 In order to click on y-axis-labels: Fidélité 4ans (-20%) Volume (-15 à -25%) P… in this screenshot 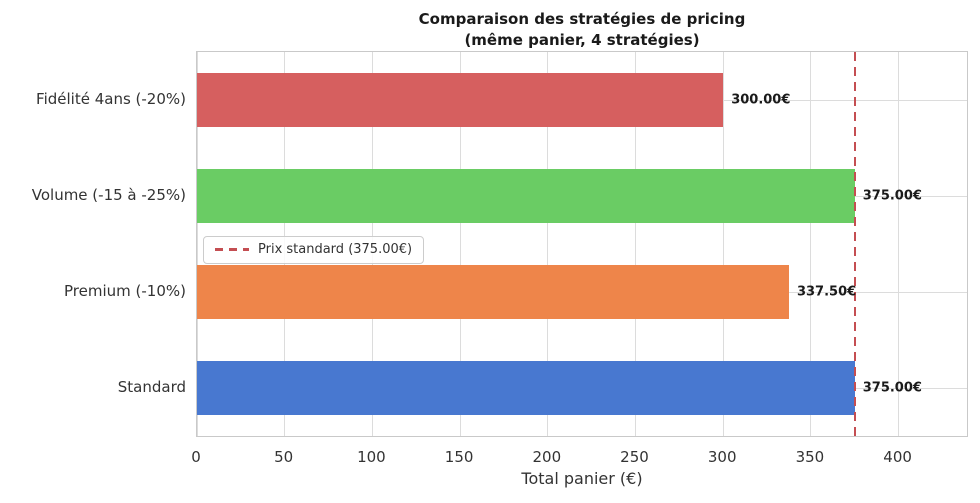, I will do `click(93, 244)`.